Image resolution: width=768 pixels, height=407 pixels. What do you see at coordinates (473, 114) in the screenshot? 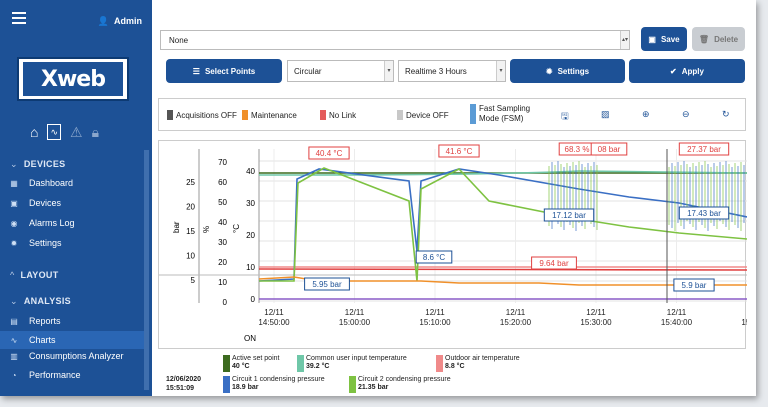
I see `legend-swatch` at bounding box center [473, 114].